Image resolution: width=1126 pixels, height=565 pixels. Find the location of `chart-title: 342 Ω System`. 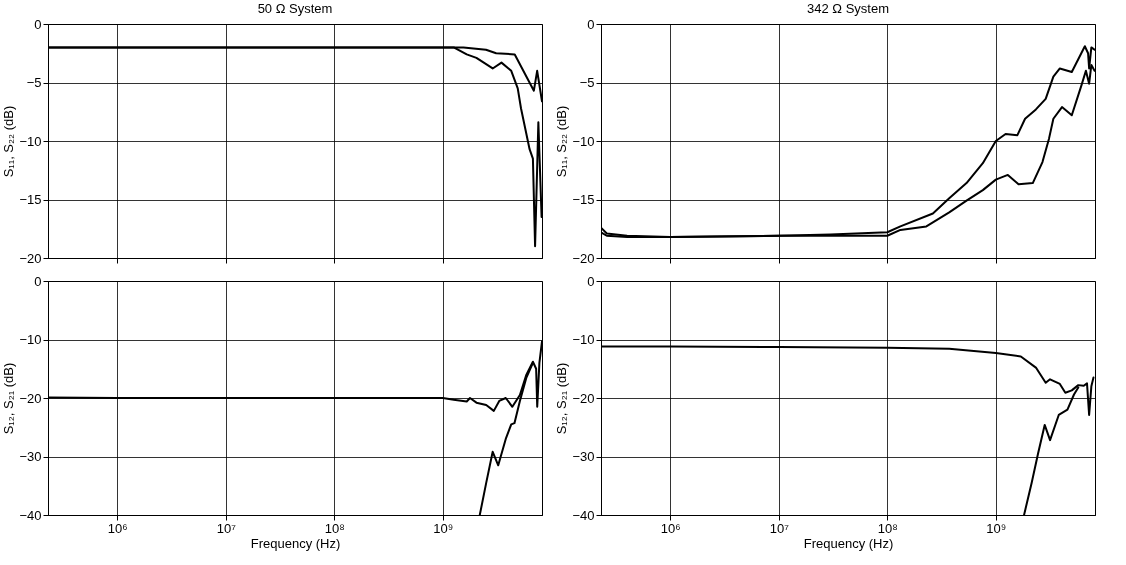

chart-title: 342 Ω System is located at coordinates (848, 8).